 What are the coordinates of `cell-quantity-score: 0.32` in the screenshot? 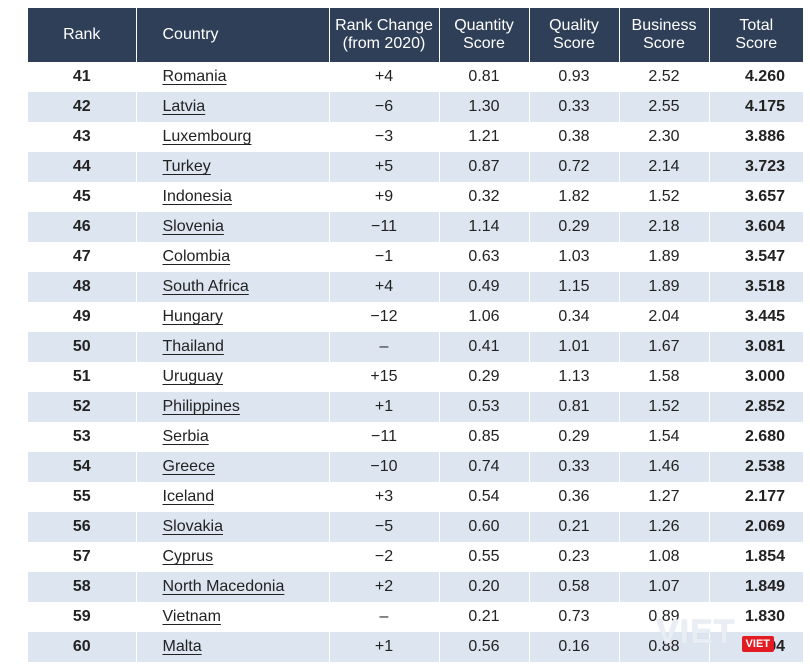 It's located at (484, 197).